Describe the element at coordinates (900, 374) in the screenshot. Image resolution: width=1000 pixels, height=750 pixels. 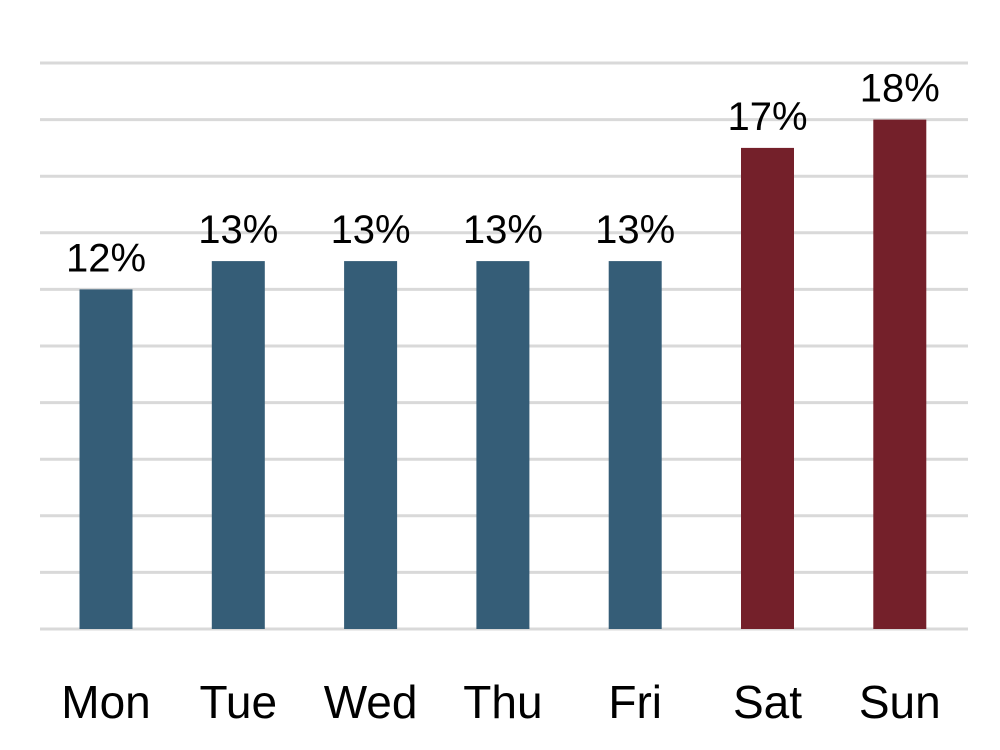
I see `bar-sun` at that location.